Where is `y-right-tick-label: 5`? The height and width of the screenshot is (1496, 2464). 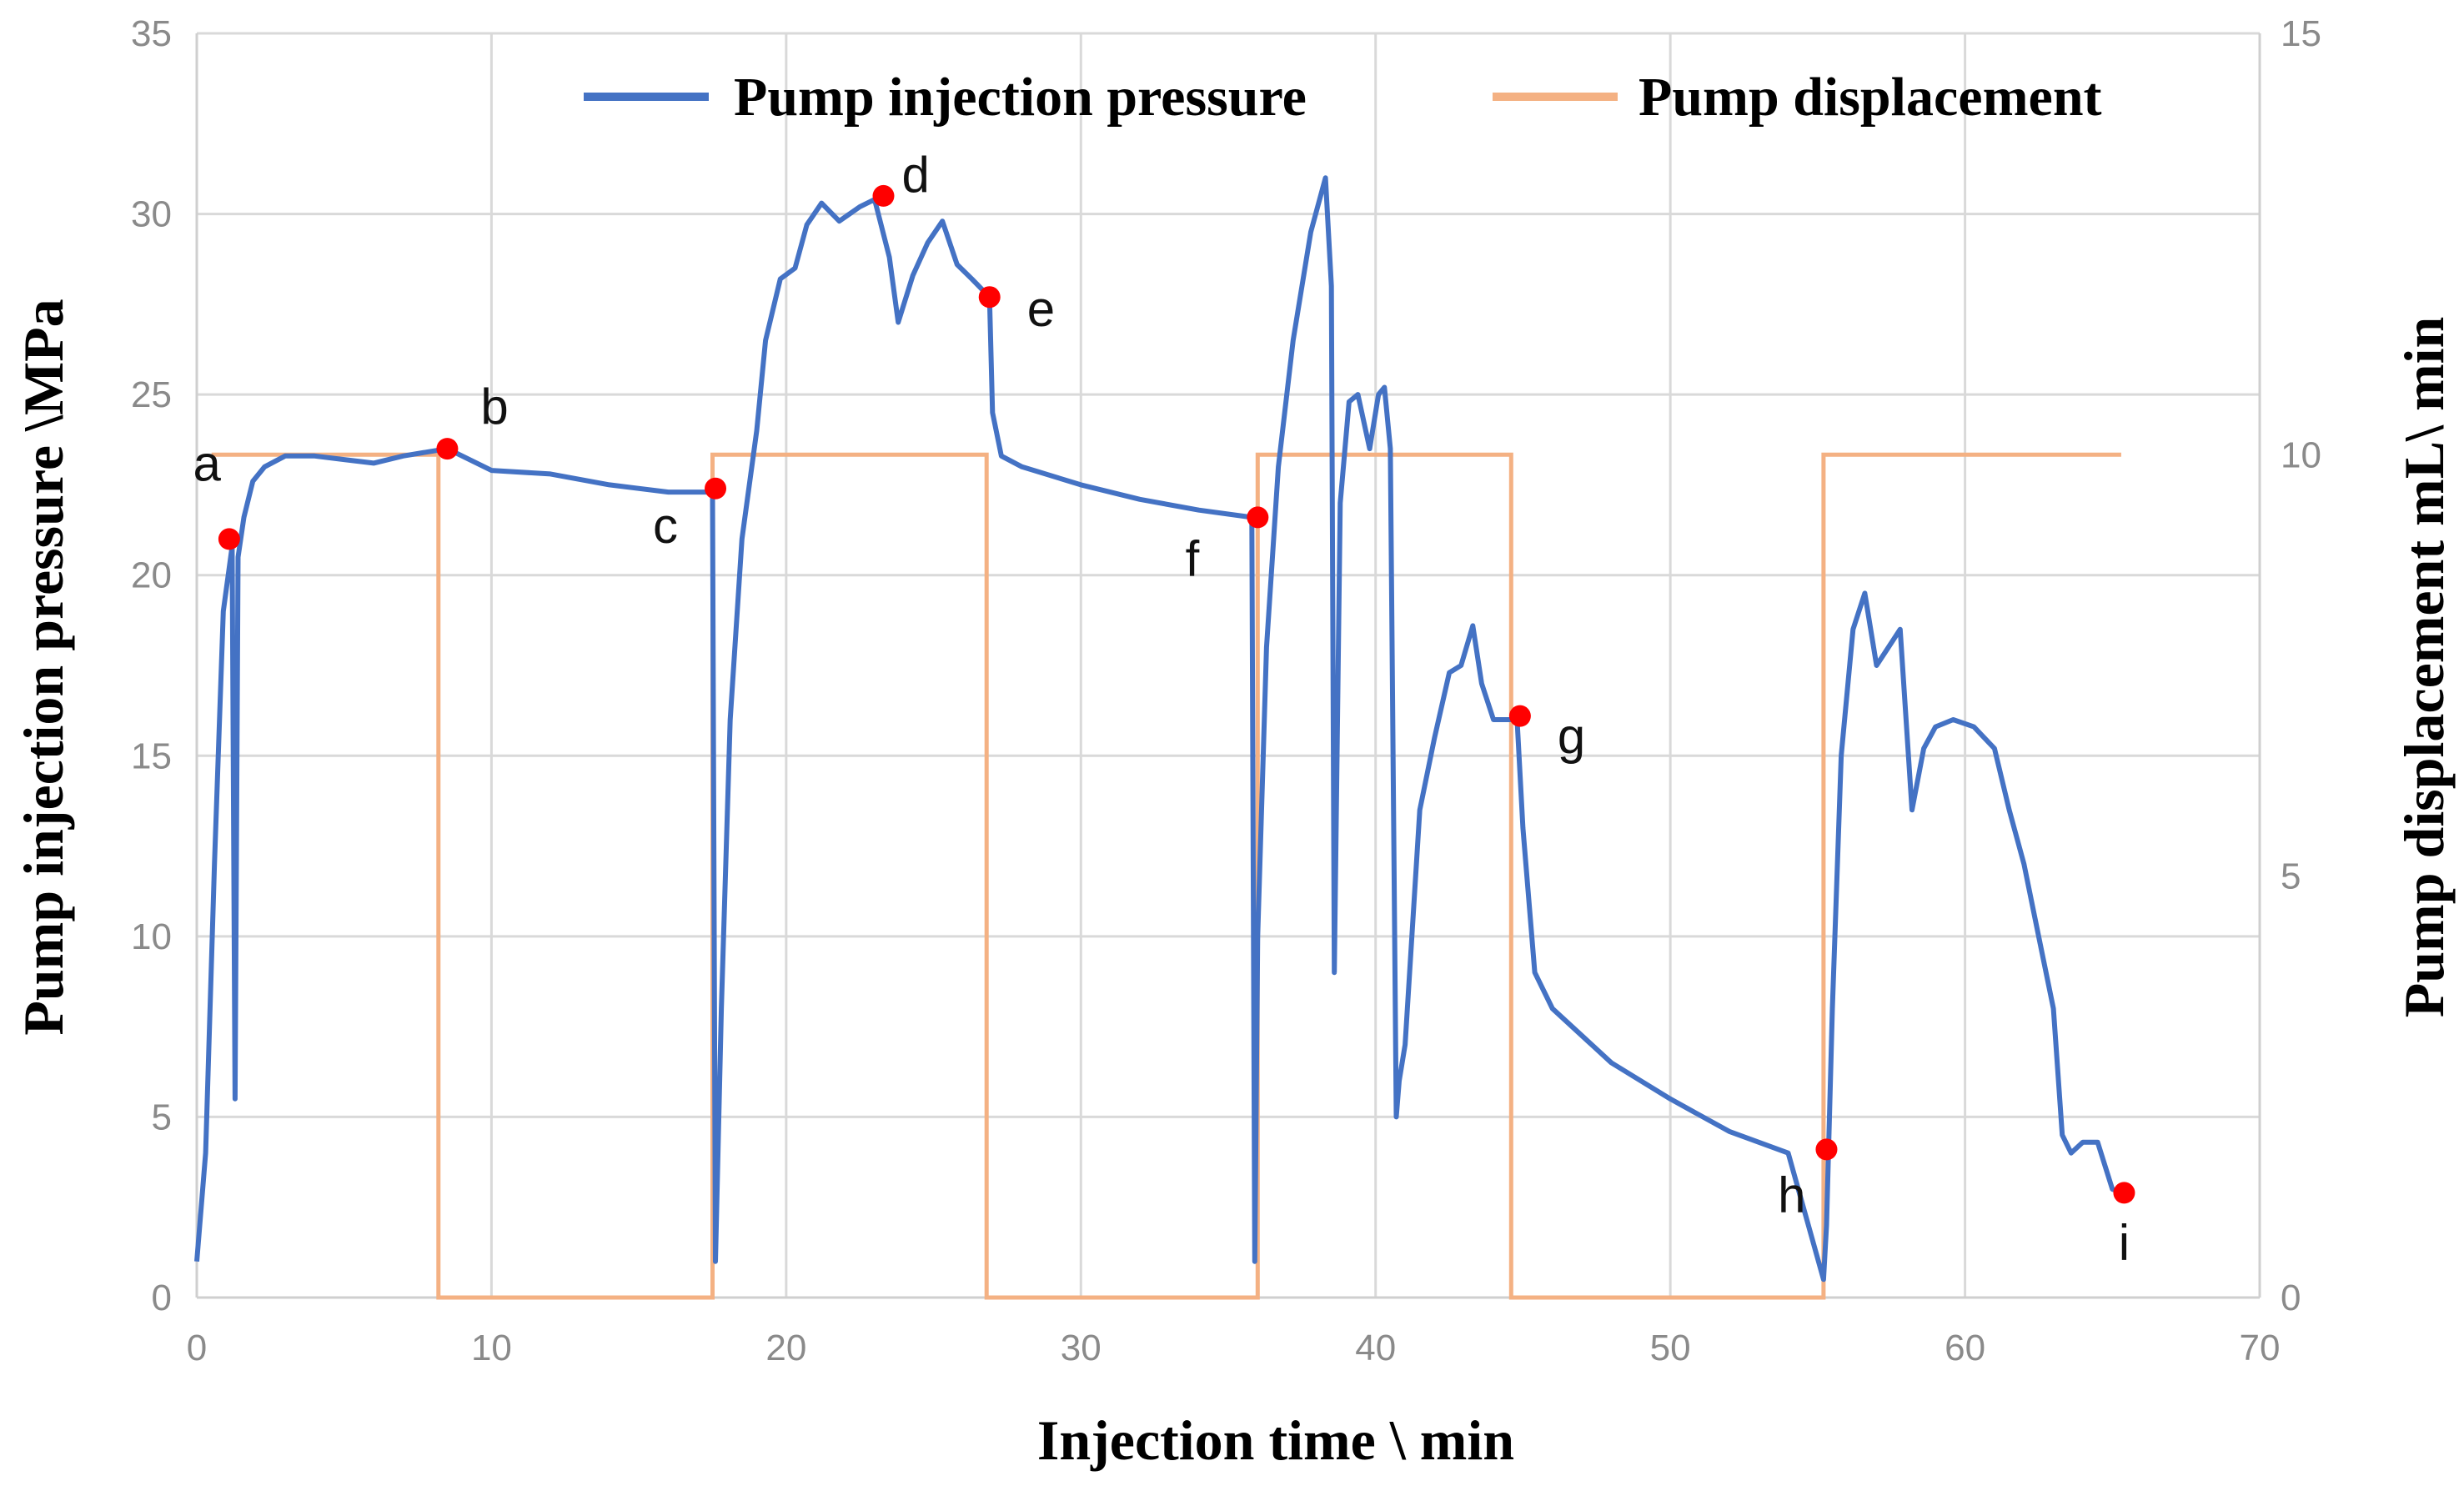
y-right-tick-label: 5 is located at coordinates (2291, 876).